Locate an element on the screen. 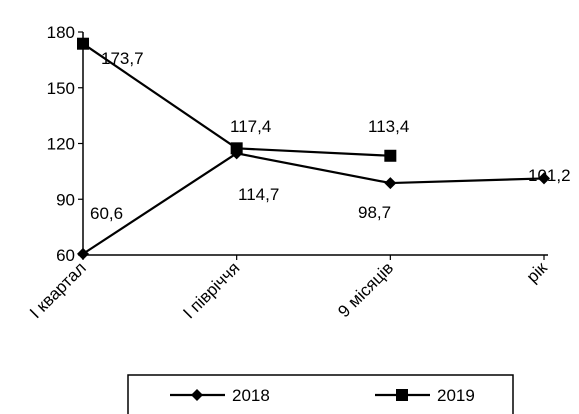  x-tick-label: І квартал is located at coordinates (58, 290).